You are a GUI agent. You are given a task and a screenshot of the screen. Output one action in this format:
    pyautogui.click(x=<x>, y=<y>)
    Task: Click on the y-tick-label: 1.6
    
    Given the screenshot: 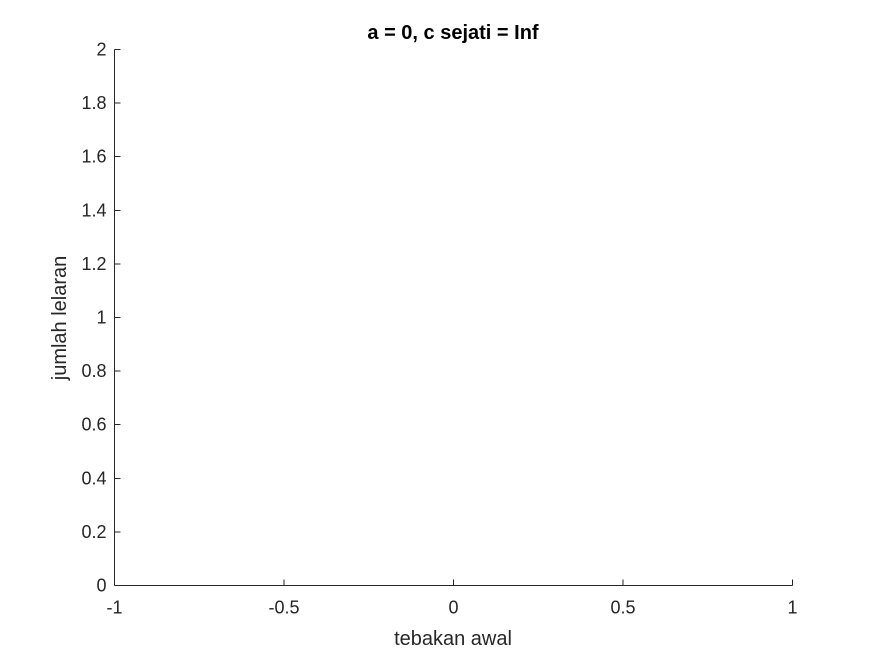 What is the action you would take?
    pyautogui.click(x=93, y=157)
    